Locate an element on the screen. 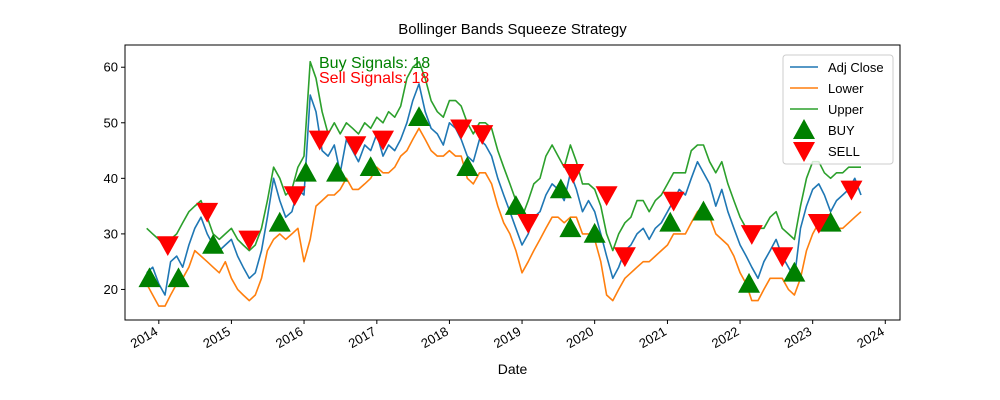 This screenshot has width=1000, height=400. legend: Adj Close Lower Upper BUY SELL is located at coordinates (838, 109).